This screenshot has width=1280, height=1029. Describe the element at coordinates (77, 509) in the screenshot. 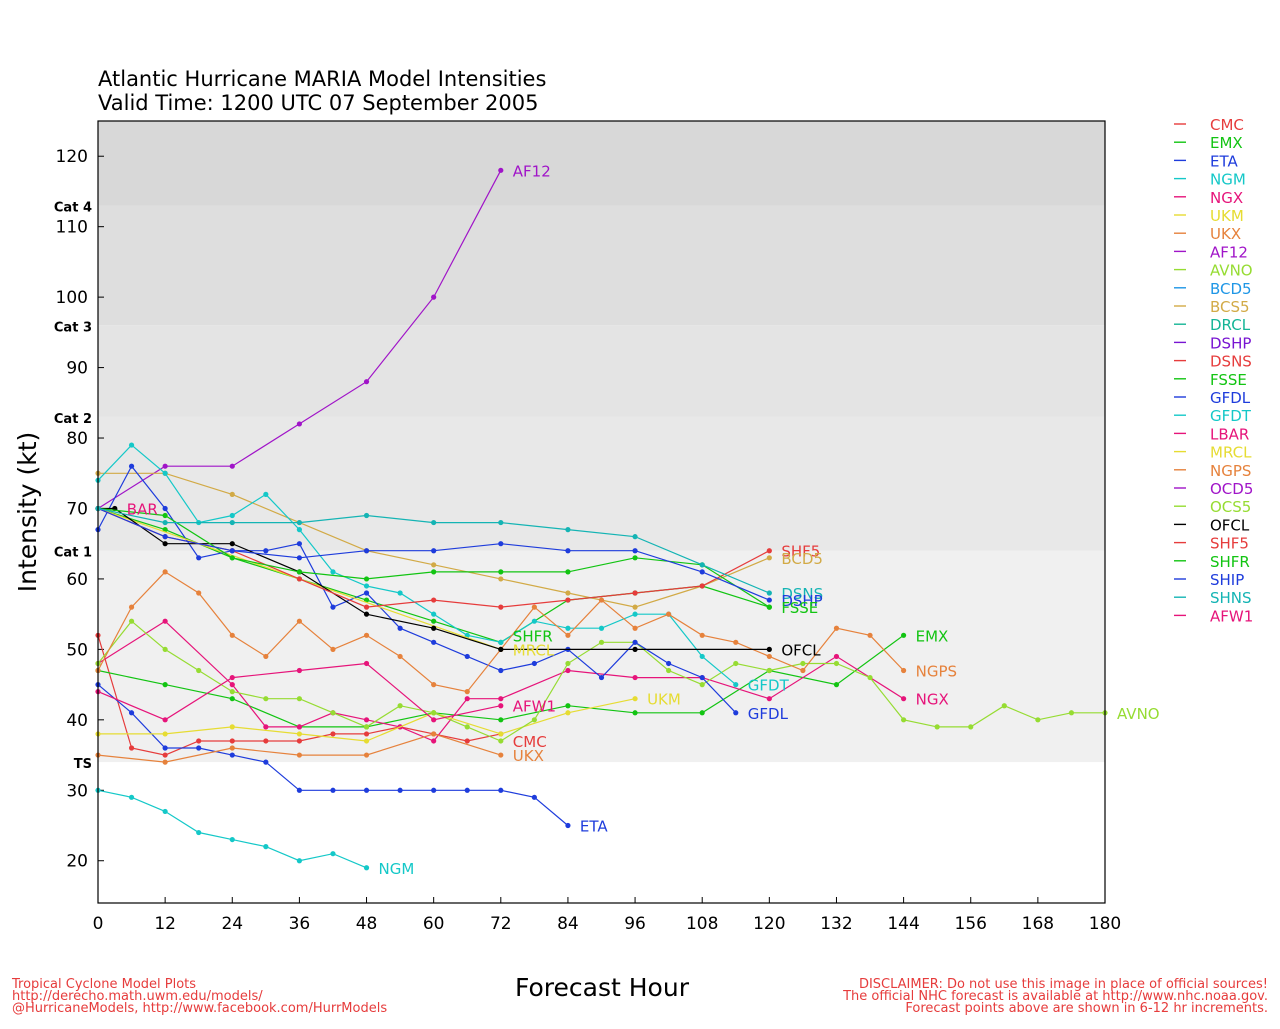

I see `y-tick-label-70: 70` at that location.